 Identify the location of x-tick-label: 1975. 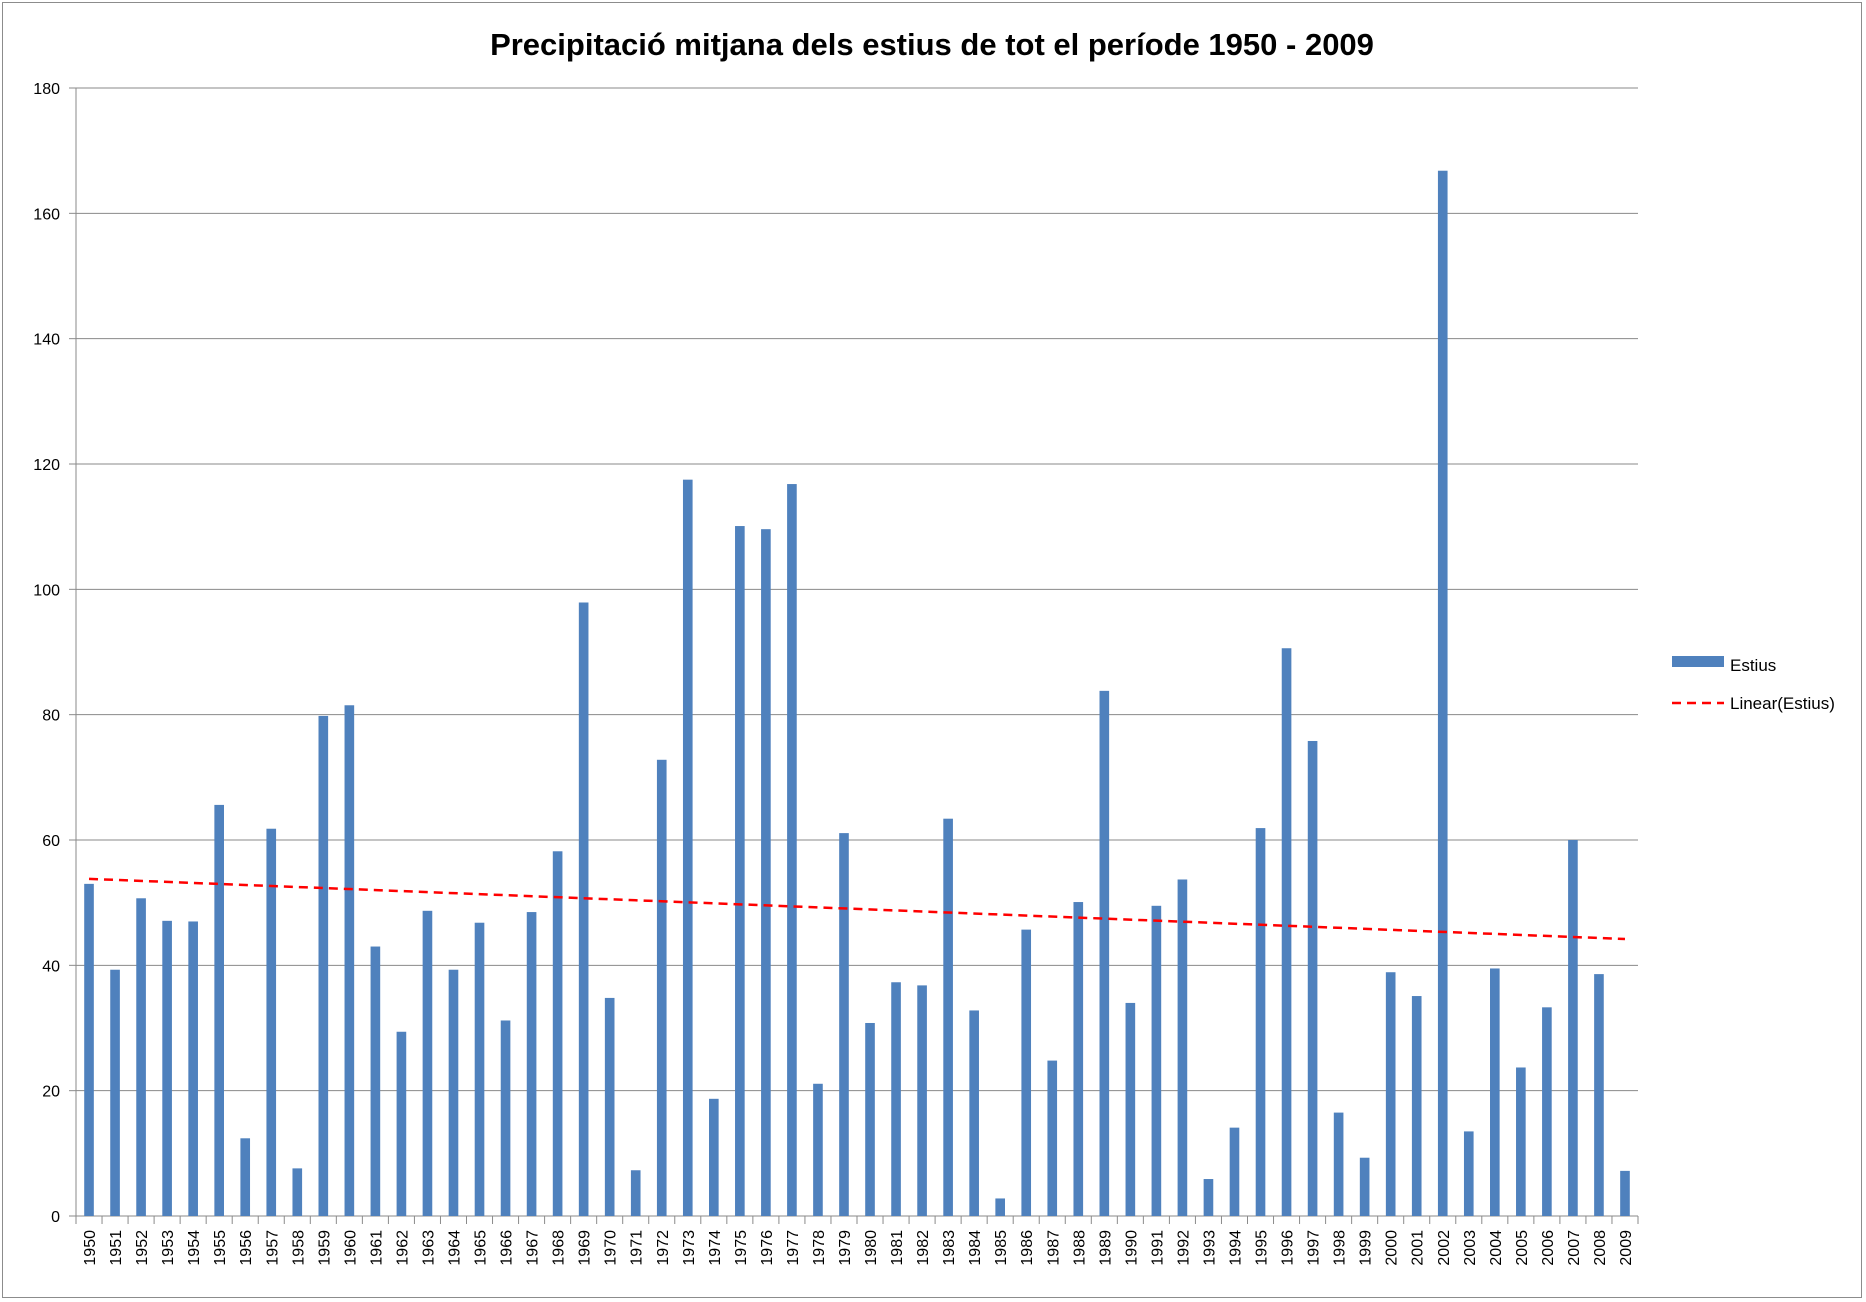
(741, 1248).